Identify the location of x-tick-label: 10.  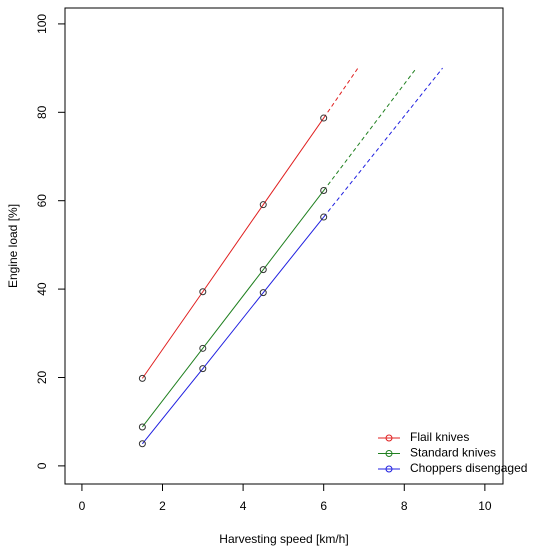
(485, 506).